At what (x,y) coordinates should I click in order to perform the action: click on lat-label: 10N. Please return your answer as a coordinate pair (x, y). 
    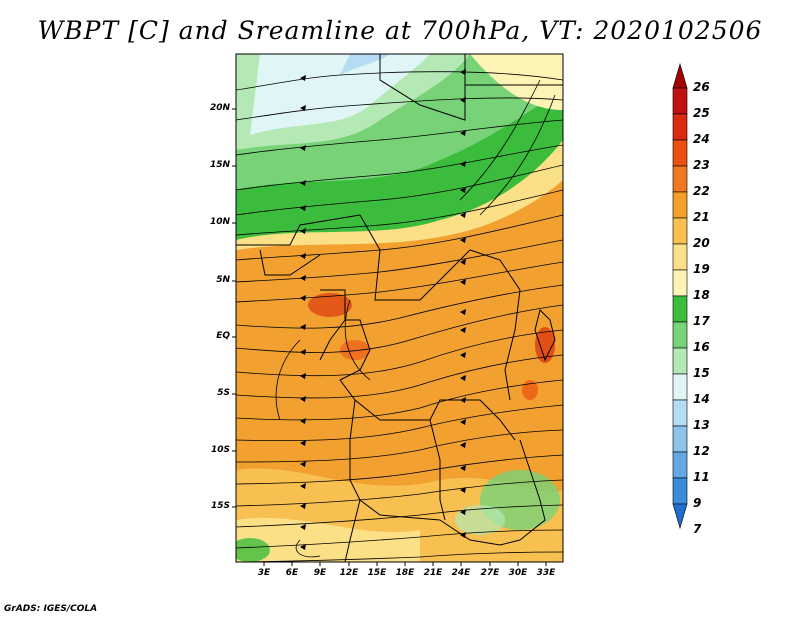
    Looking at the image, I should click on (219, 222).